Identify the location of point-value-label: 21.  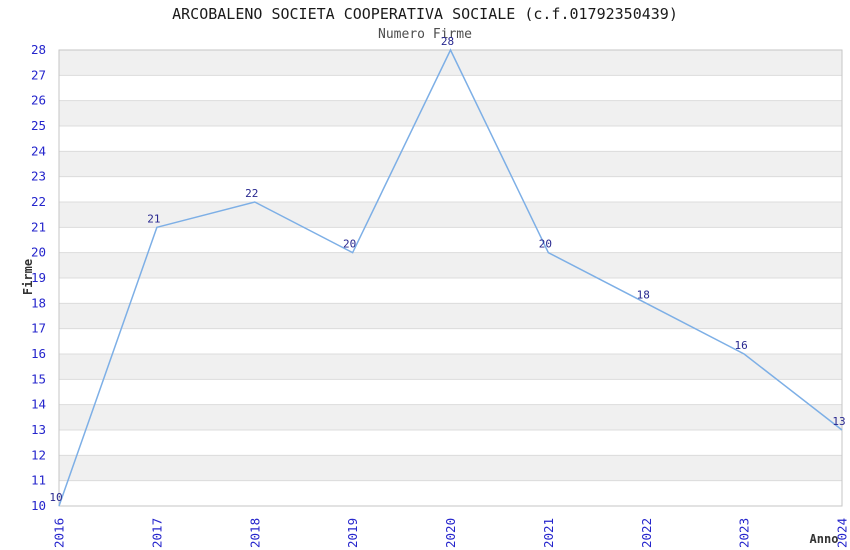
(153, 218).